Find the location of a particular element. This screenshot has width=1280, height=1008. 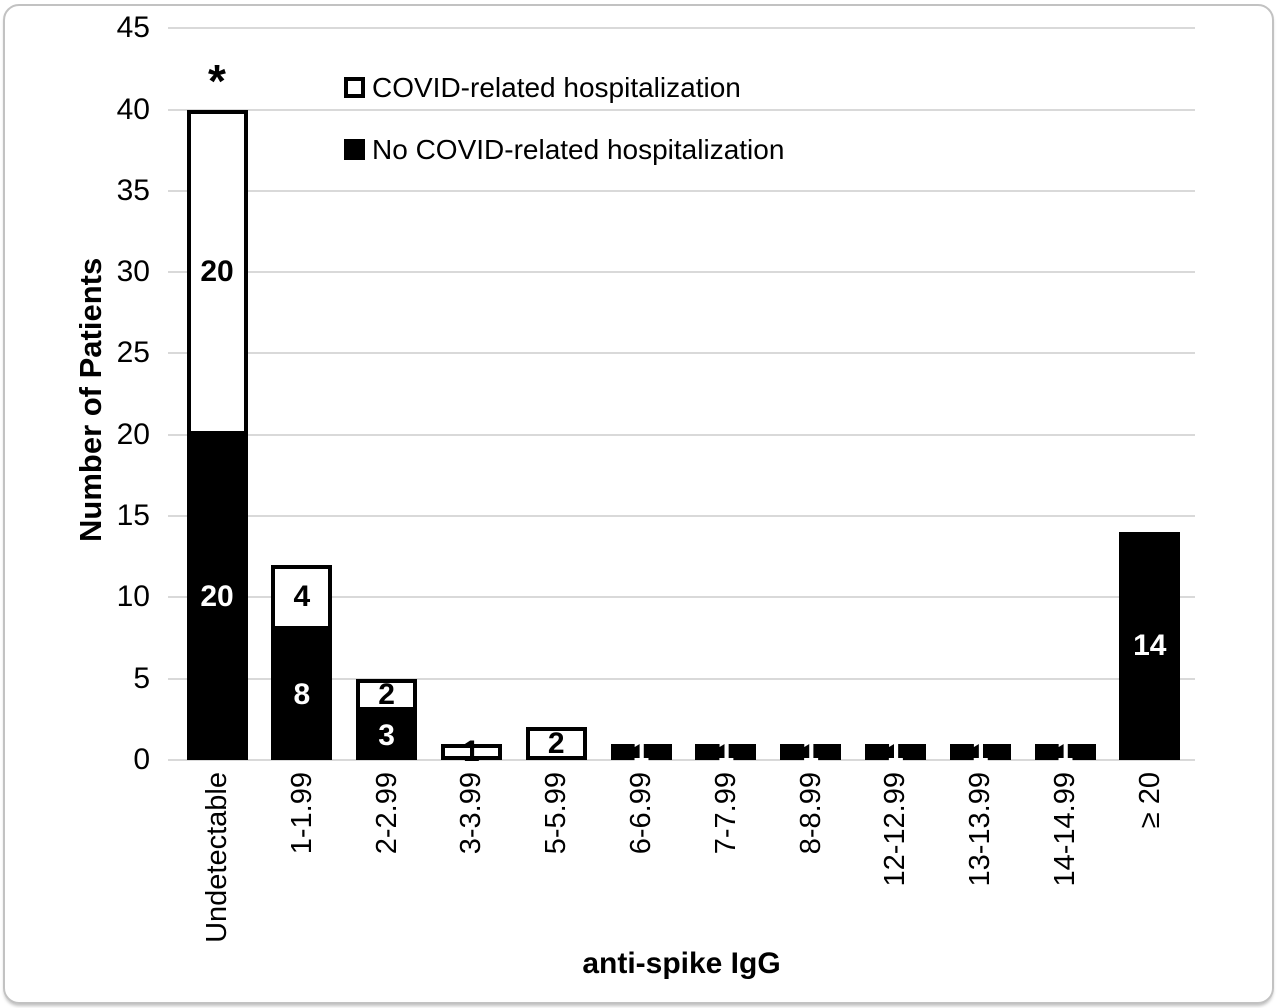

bar-value-hosp-4: 2 is located at coordinates (556, 743).